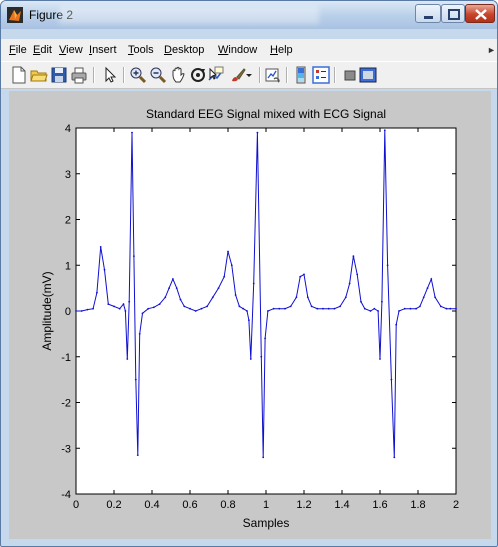 This screenshot has height=547, width=498. Describe the element at coordinates (198, 75) in the screenshot. I see `rotate-icon` at that location.